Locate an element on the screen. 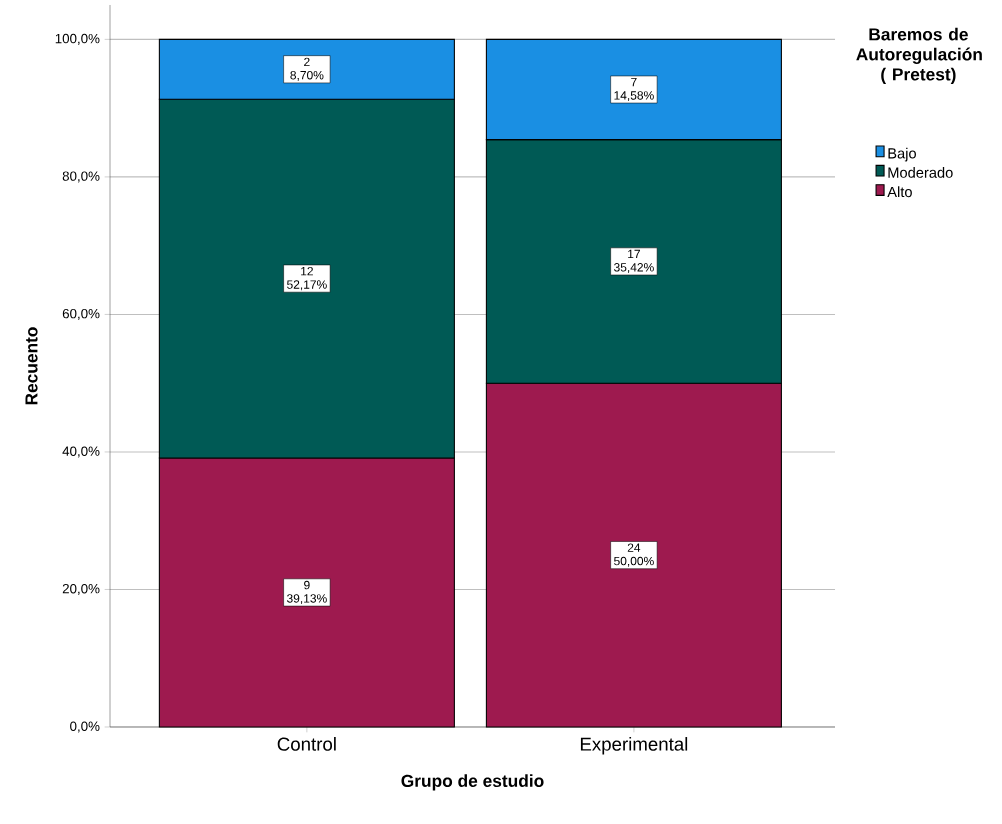 The height and width of the screenshot is (824, 1002). data-label: 9 39,13% is located at coordinates (306, 592).